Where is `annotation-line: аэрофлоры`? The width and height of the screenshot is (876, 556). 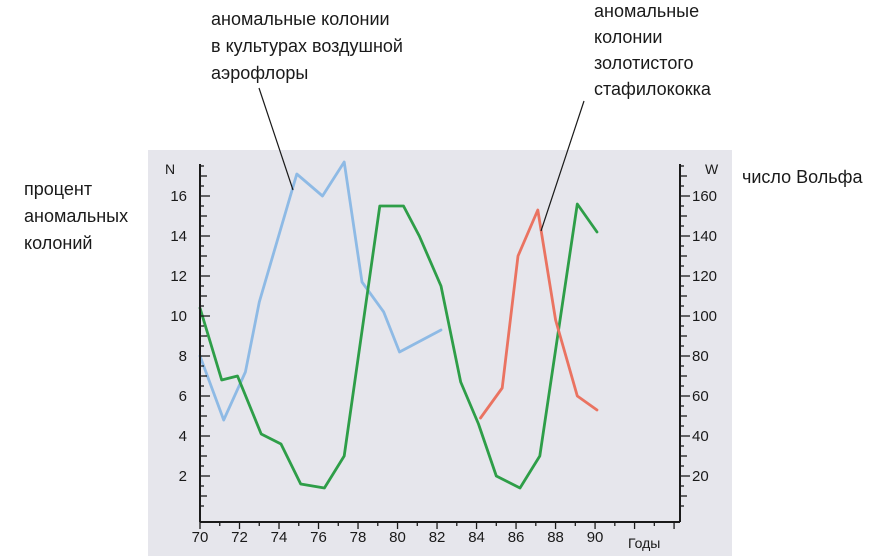
annotation-line: аэрофлоры is located at coordinates (259, 73).